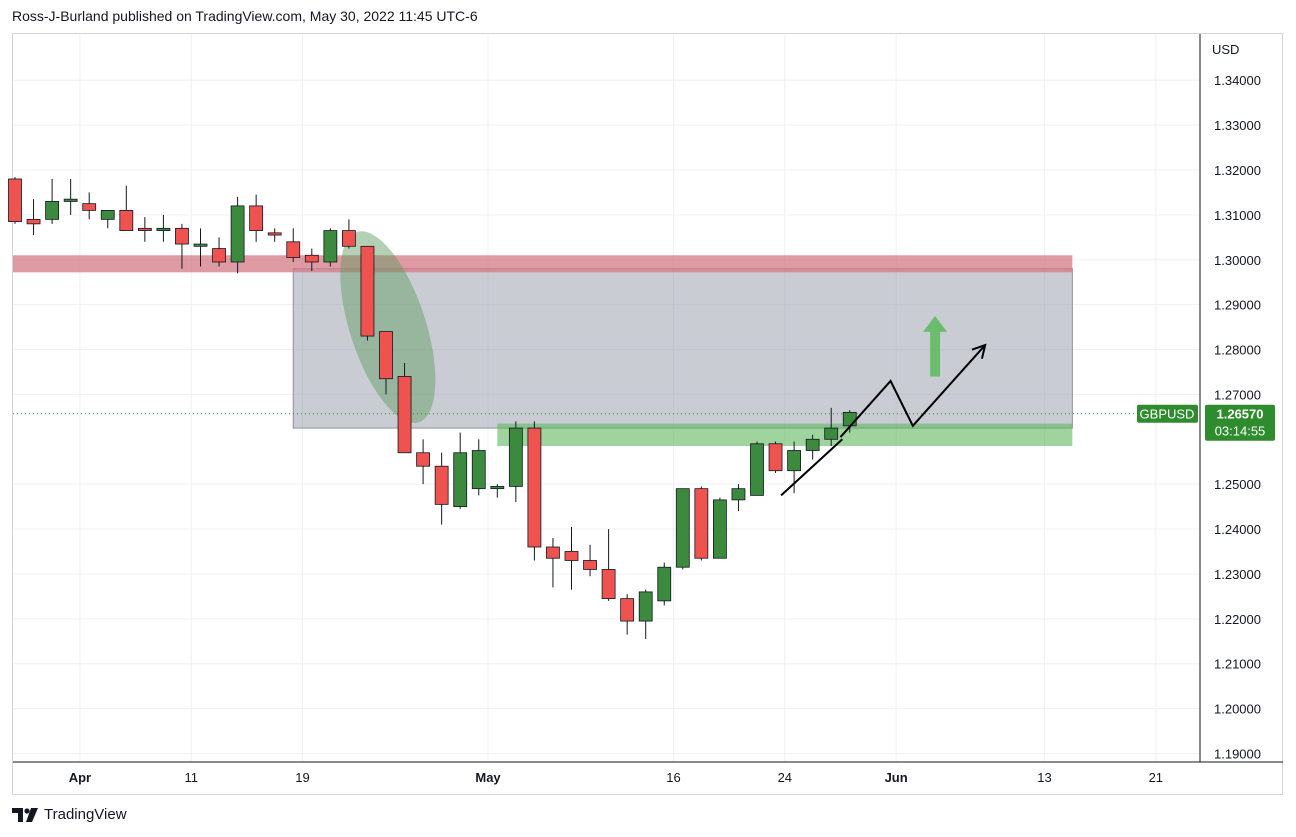  I want to click on price-tick-label: 1.27000, so click(1237, 394).